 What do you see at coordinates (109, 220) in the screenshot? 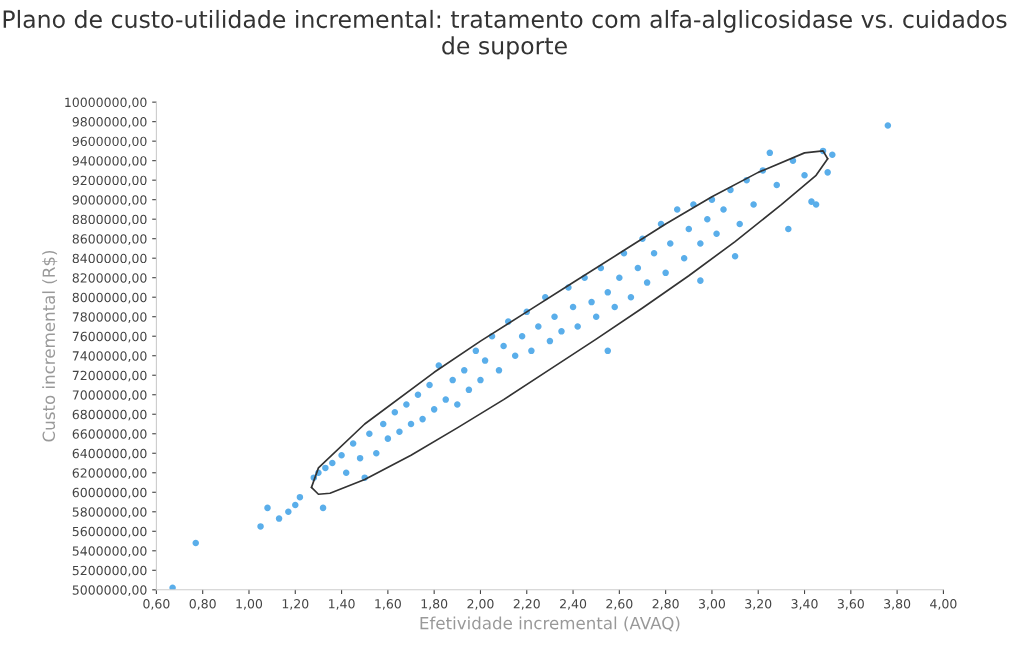
I see `y-tick-label: 8800000,00` at bounding box center [109, 220].